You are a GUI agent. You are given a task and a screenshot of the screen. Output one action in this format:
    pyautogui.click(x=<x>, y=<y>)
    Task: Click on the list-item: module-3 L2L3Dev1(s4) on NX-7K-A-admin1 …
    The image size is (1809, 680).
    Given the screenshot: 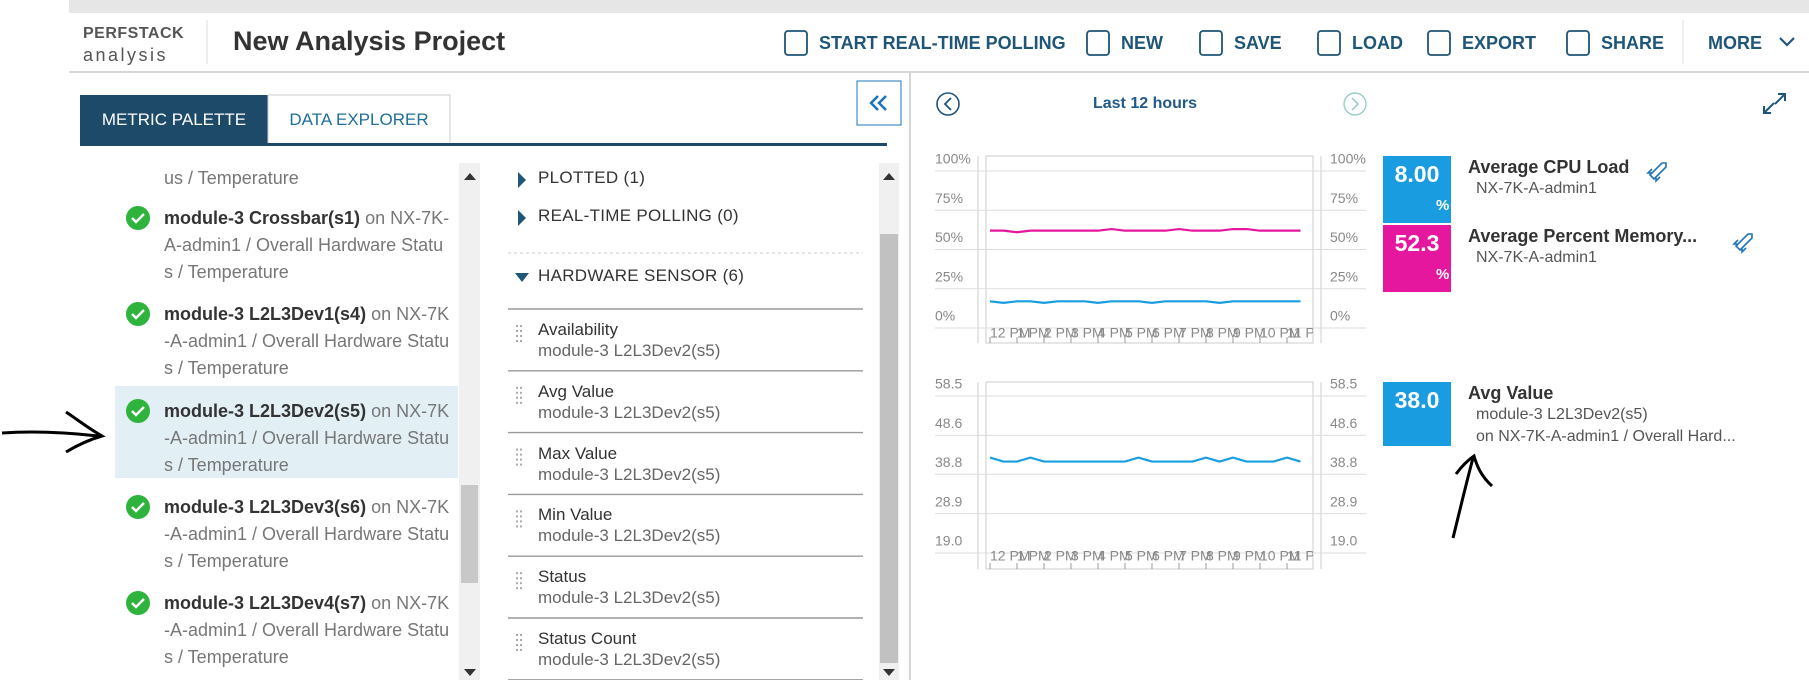 What is the action you would take?
    pyautogui.click(x=307, y=341)
    